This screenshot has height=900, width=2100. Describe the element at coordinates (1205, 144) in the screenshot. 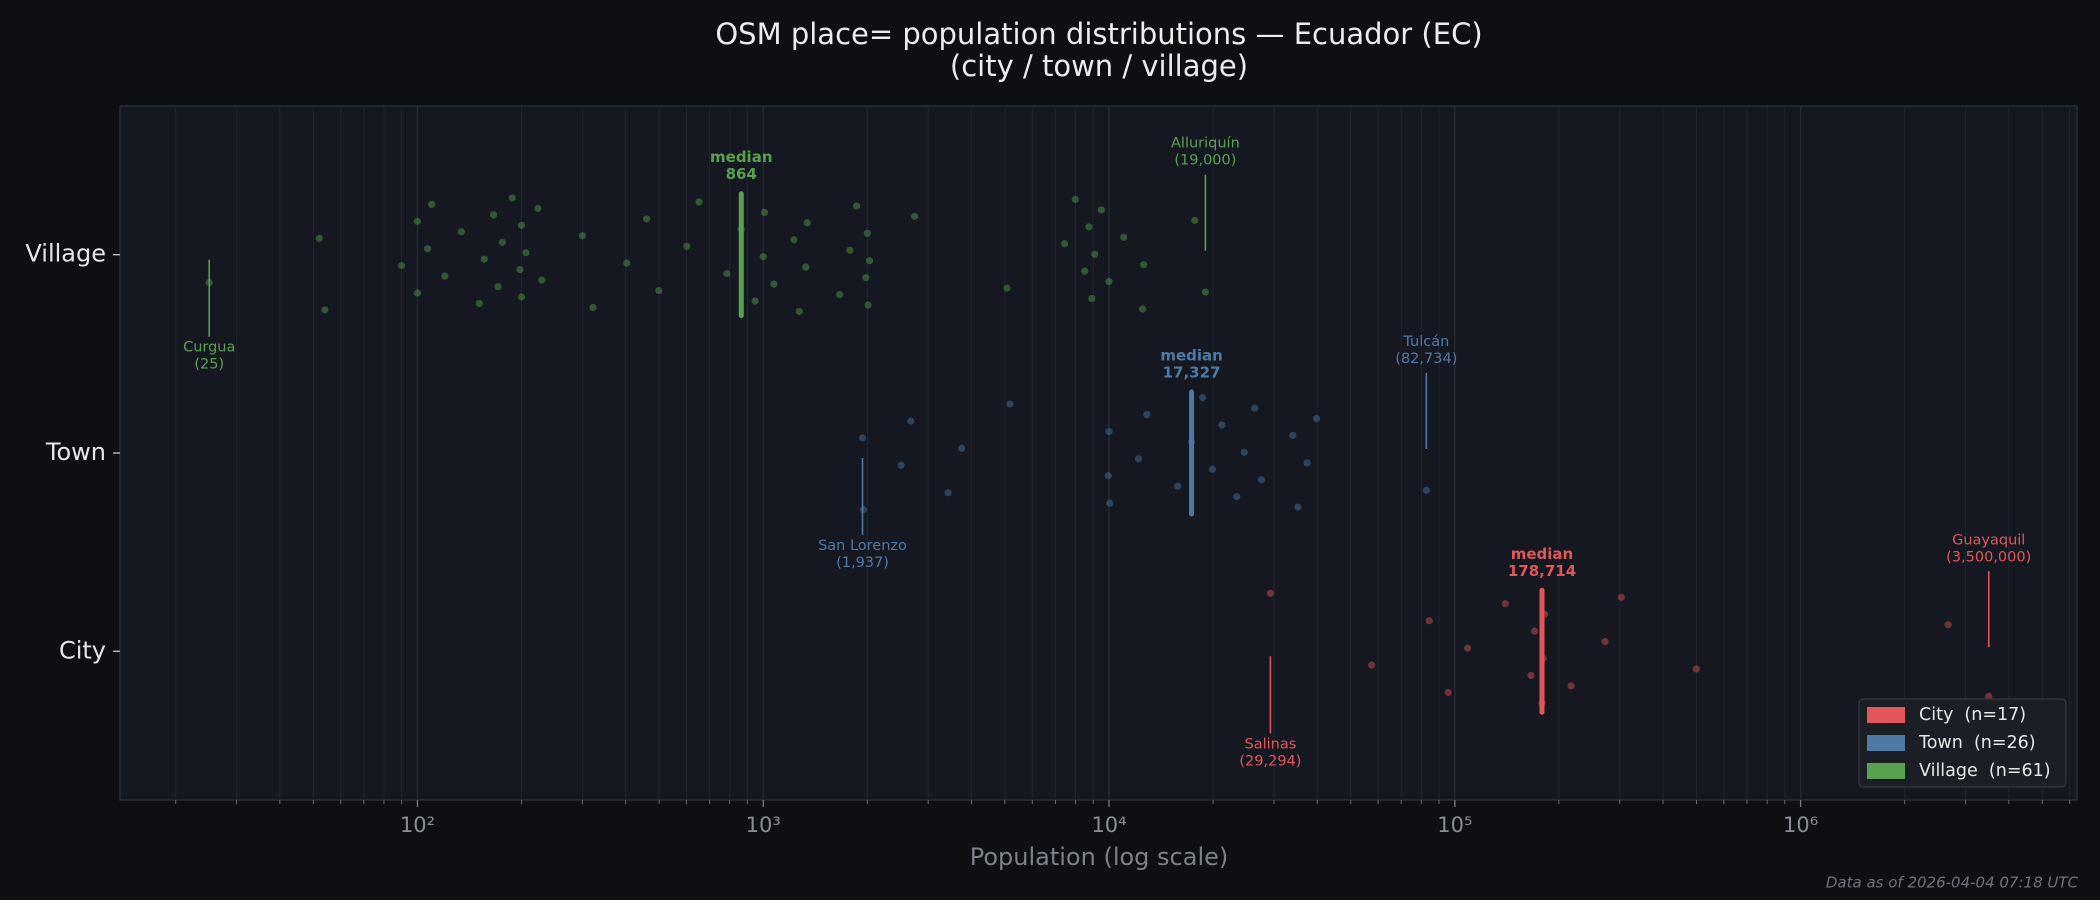

I see `max-name: Alluriquín` at that location.